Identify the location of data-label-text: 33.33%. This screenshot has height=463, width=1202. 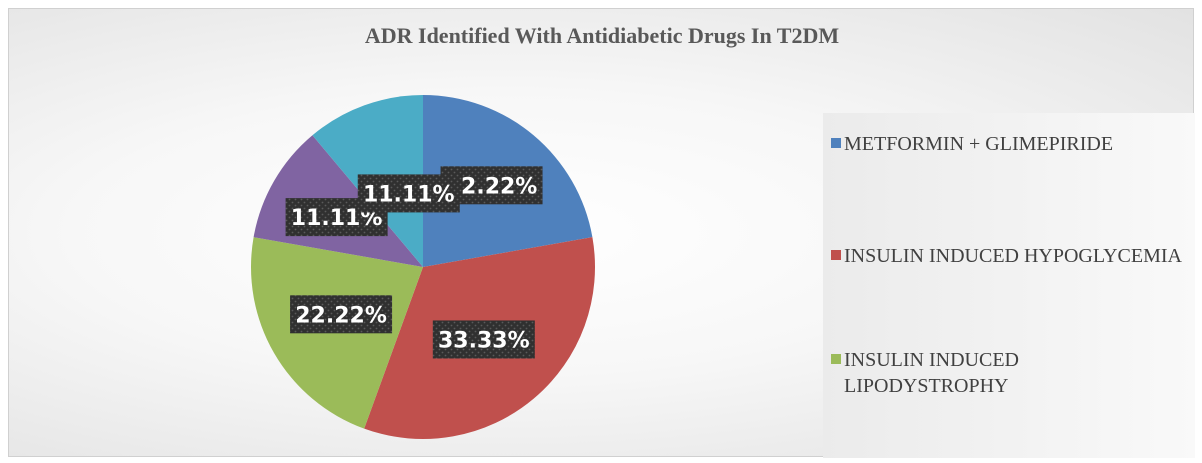
(484, 340).